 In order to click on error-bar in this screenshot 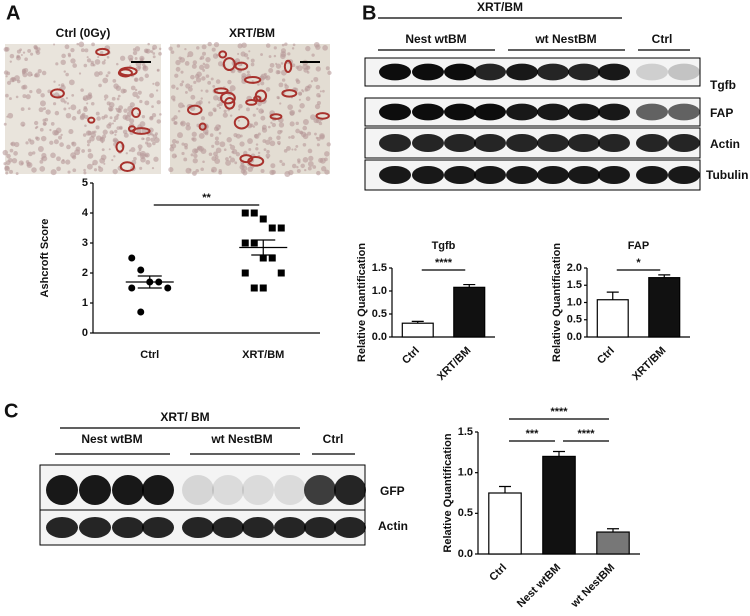, I will do `click(613, 530)`.